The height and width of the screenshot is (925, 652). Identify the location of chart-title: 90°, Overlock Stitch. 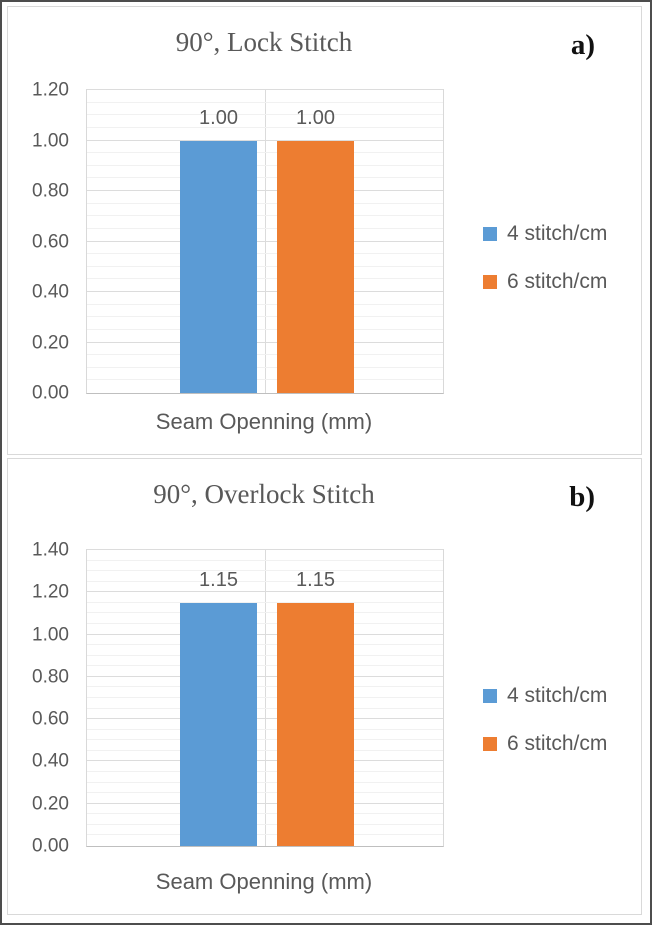
(264, 494).